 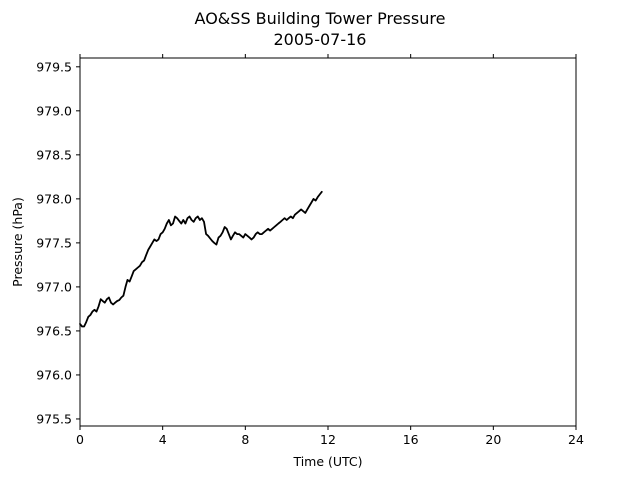 What do you see at coordinates (411, 439) in the screenshot?
I see `x-tick-label: 16` at bounding box center [411, 439].